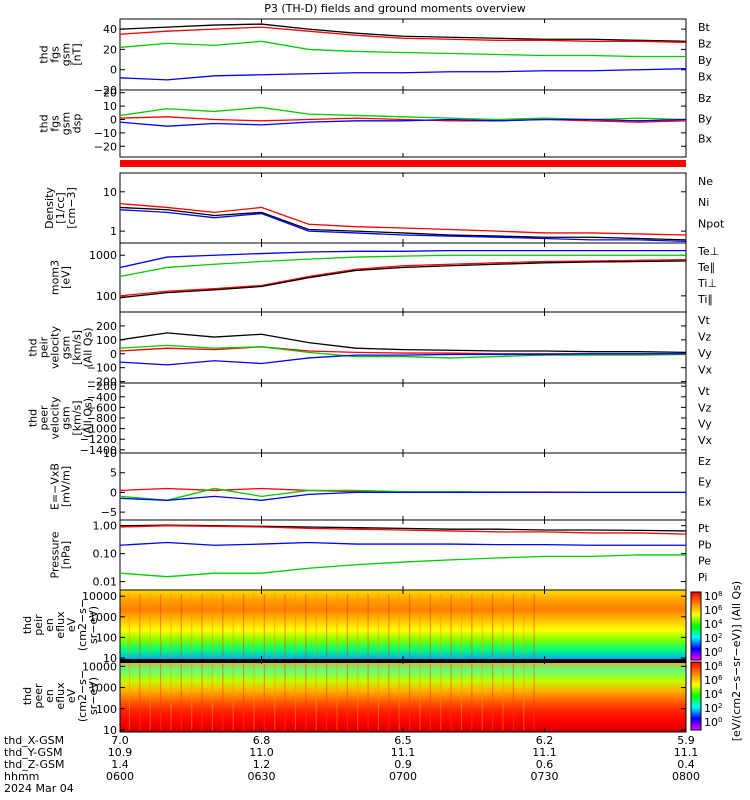 This screenshot has width=750, height=800. What do you see at coordinates (55, 277) in the screenshot?
I see `y-axis-label: mom3` at bounding box center [55, 277].